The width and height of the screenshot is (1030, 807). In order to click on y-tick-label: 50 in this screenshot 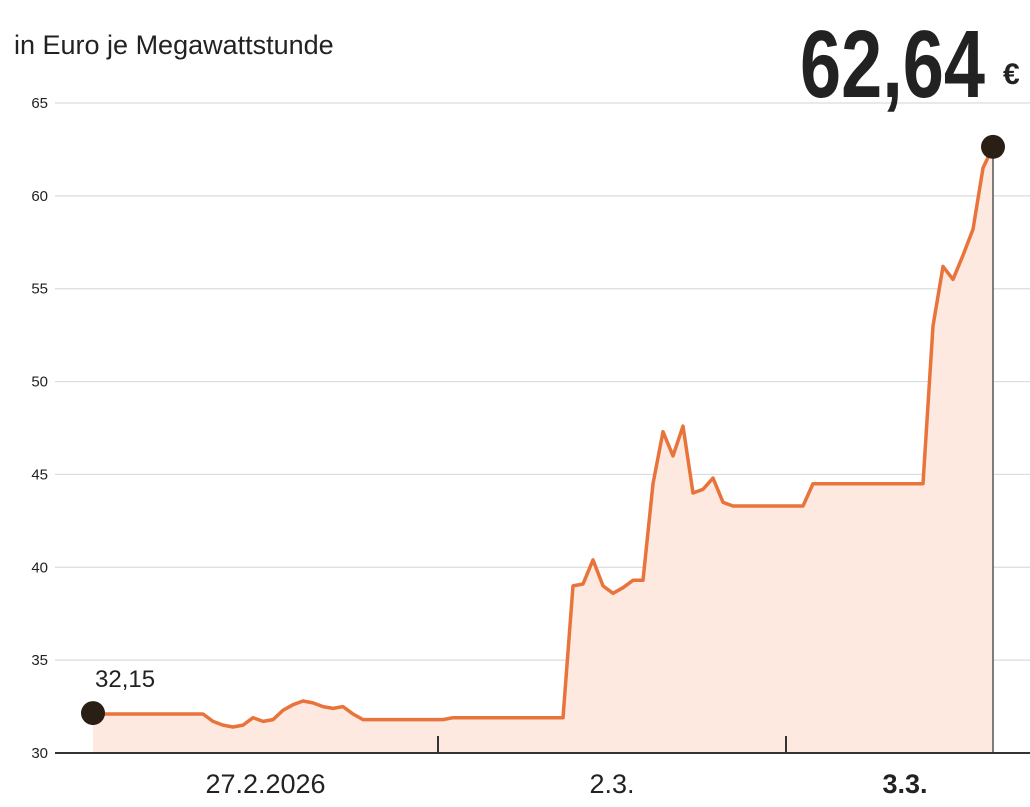, I will do `click(39, 382)`.